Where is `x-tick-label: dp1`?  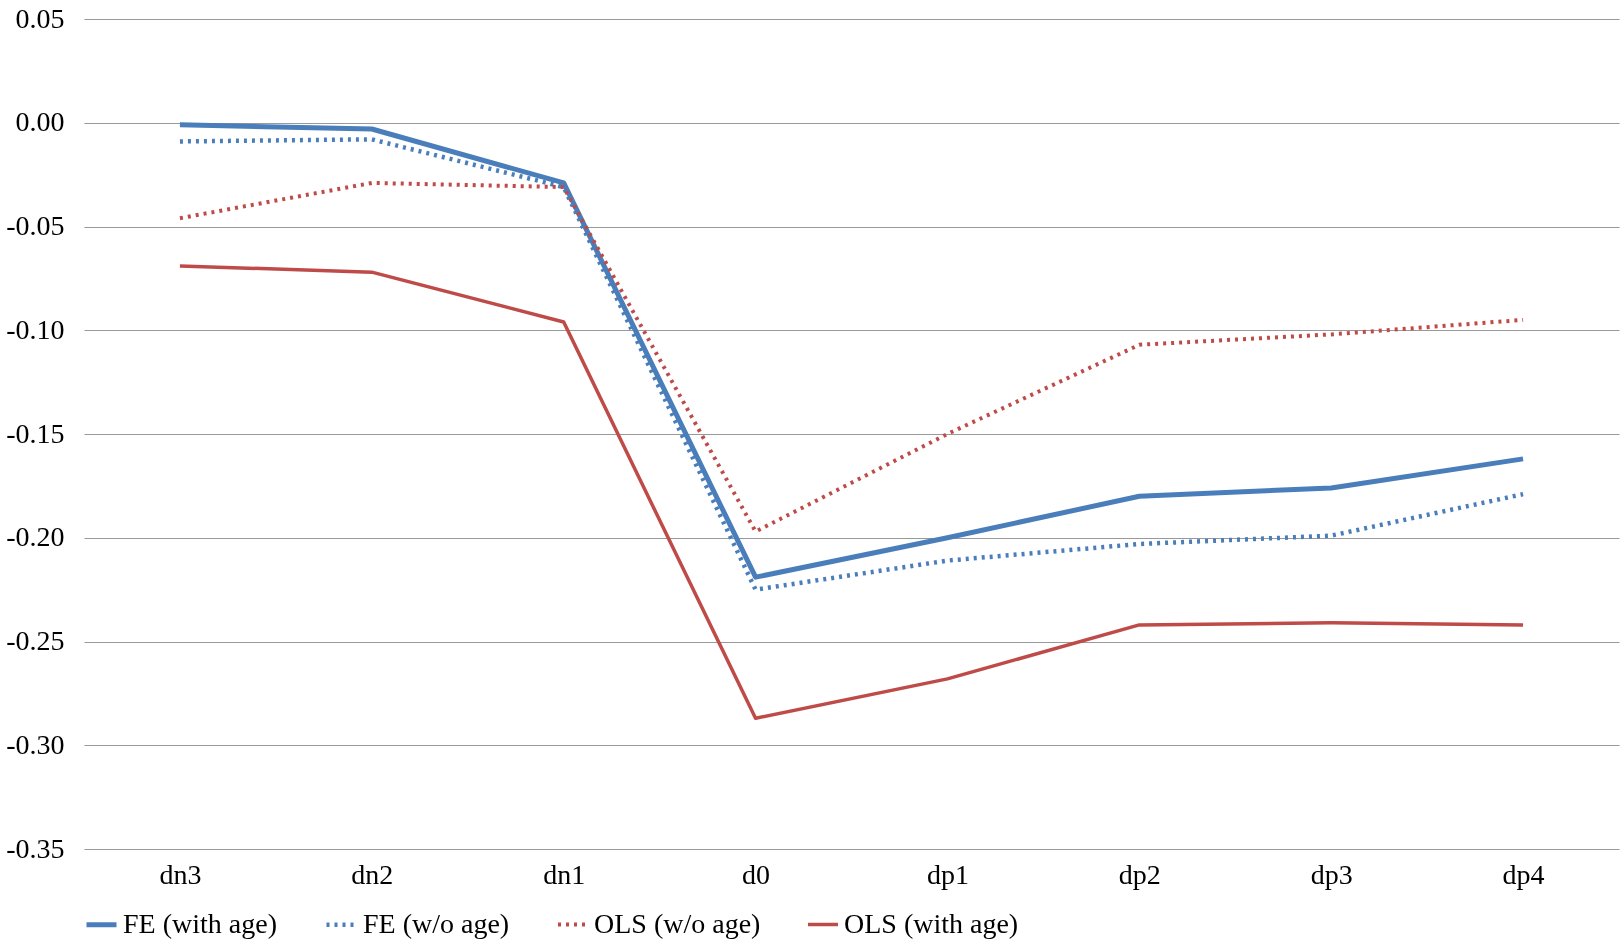
x-tick-label: dp1 is located at coordinates (947, 874).